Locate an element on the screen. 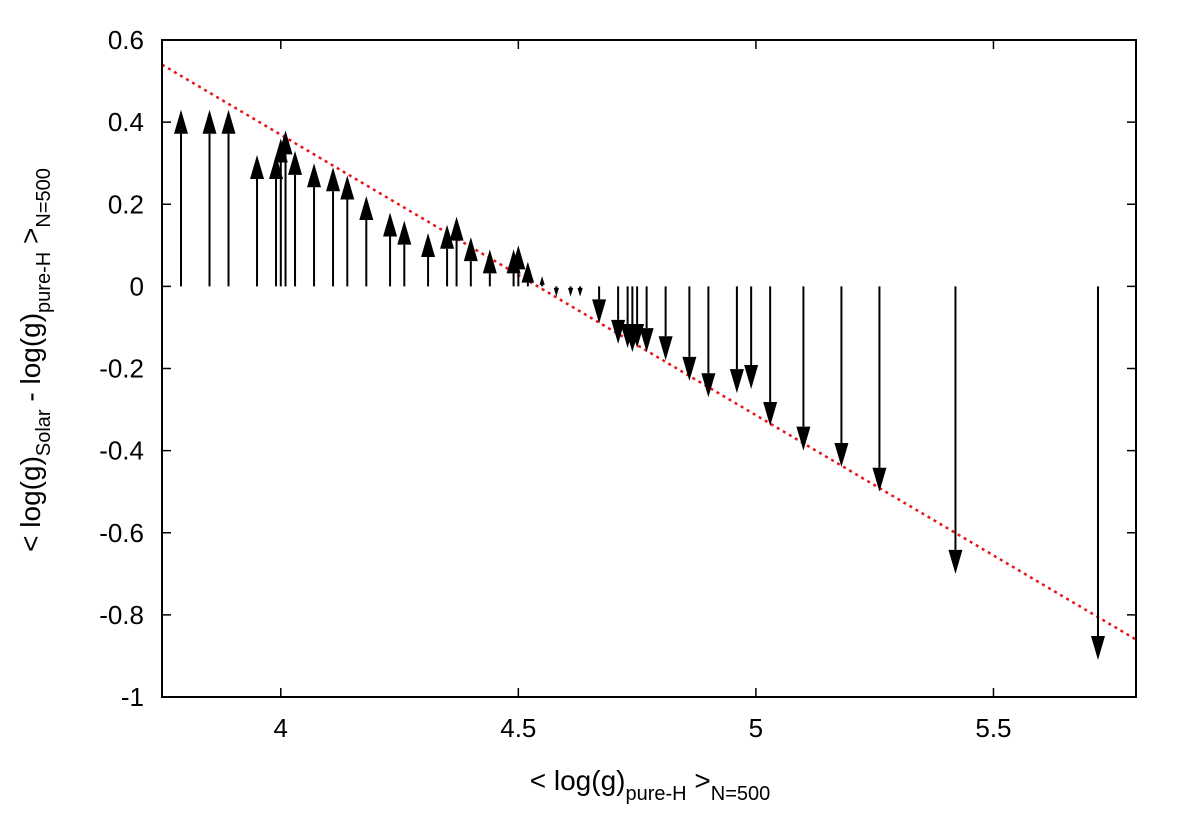 This screenshot has width=1196, height=837. x-tick-label: 5 is located at coordinates (756, 728).